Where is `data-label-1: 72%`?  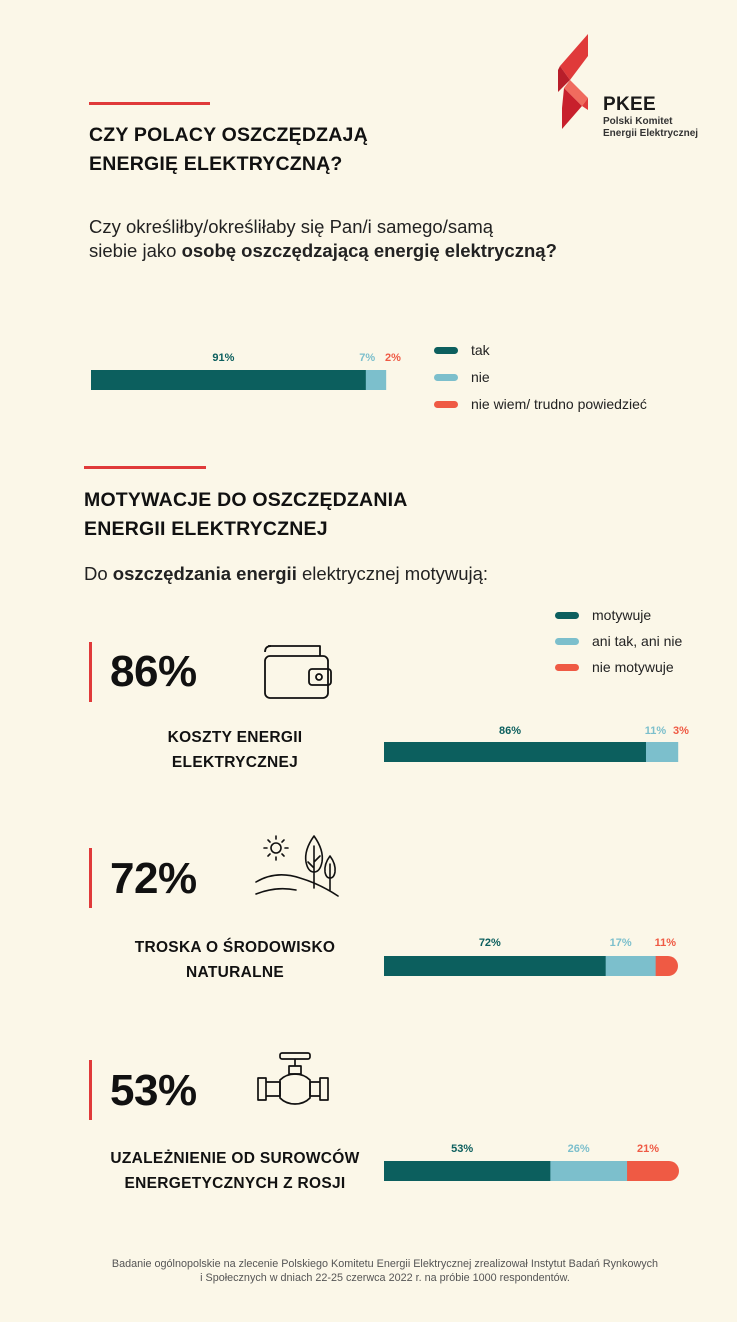
data-label-1: 72% is located at coordinates (490, 943).